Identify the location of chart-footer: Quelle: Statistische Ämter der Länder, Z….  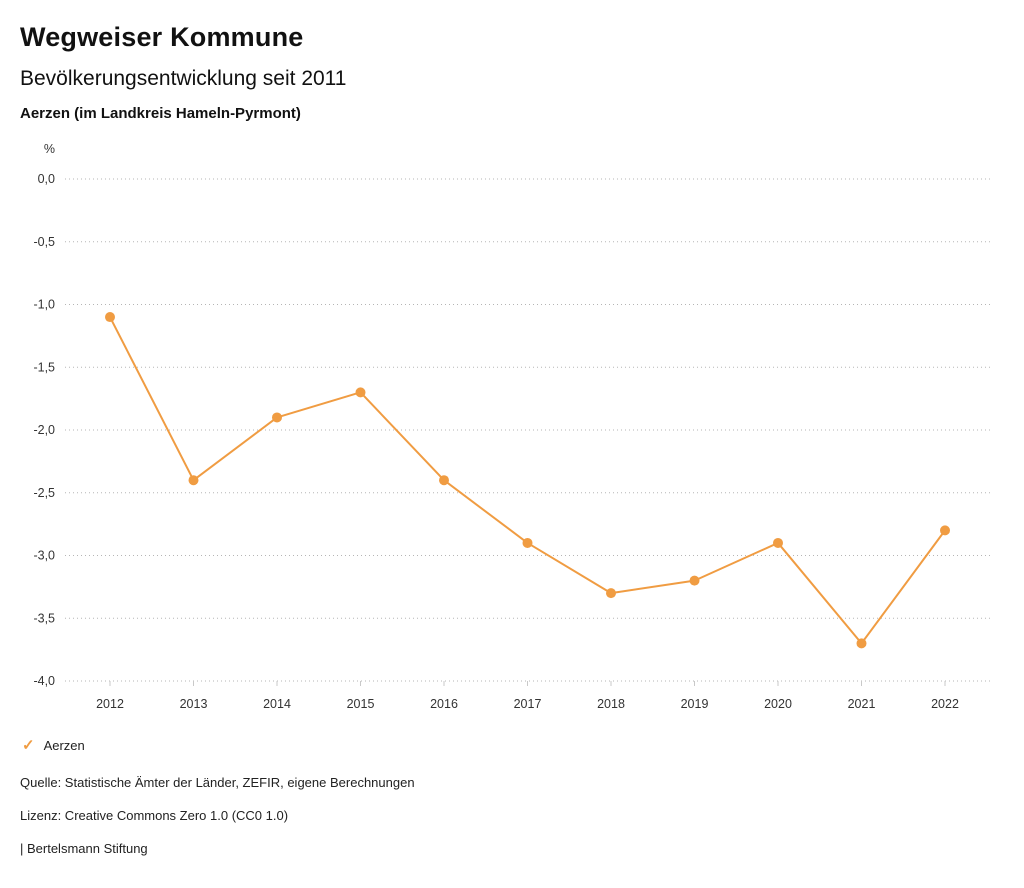
(522, 815).